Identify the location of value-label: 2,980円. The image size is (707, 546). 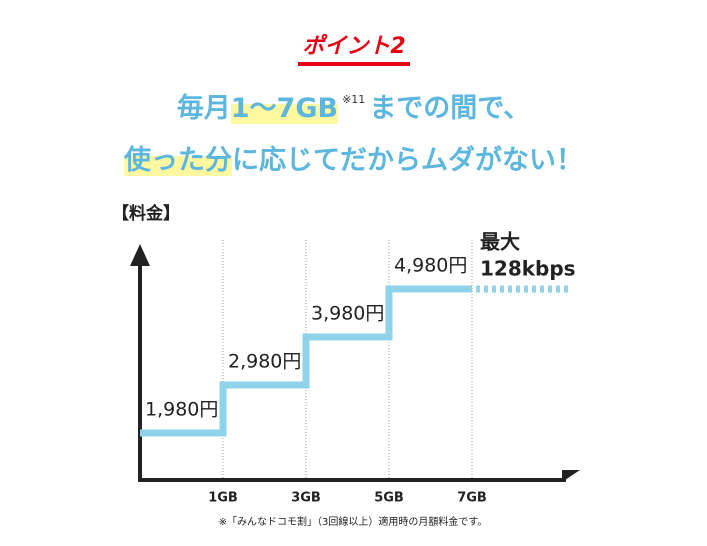
(264, 361).